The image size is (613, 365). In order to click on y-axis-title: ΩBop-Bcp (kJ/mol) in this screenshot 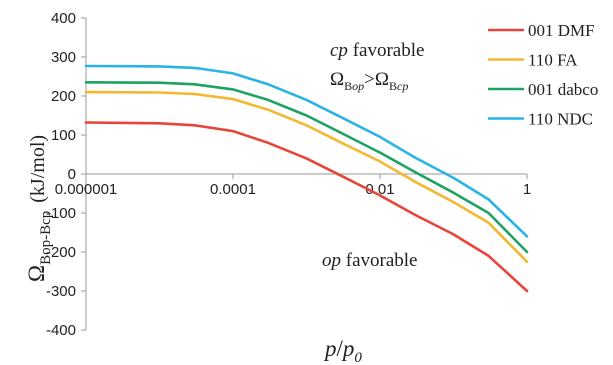, I will do `click(39, 208)`.